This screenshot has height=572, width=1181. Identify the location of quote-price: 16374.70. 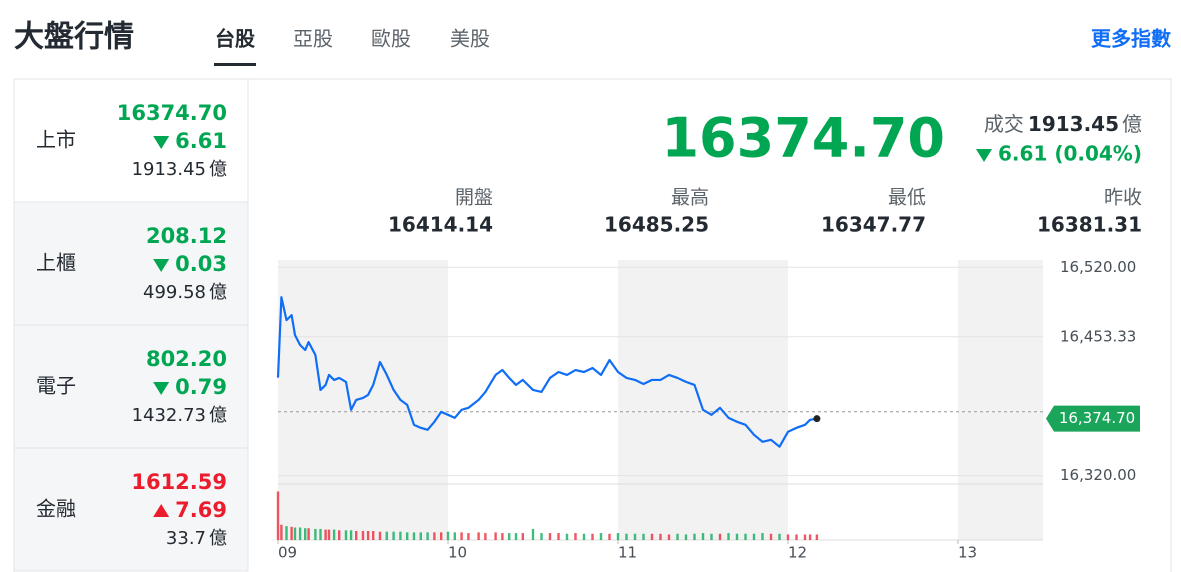
(803, 138).